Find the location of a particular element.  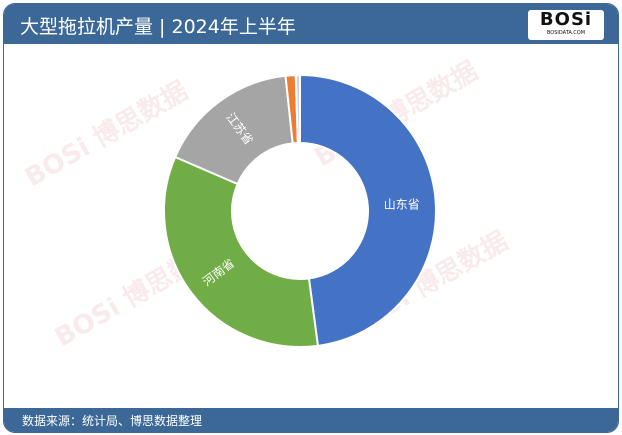

chart-title: 大型拖拉机产量 | 2024年上半年 is located at coordinates (158, 27).